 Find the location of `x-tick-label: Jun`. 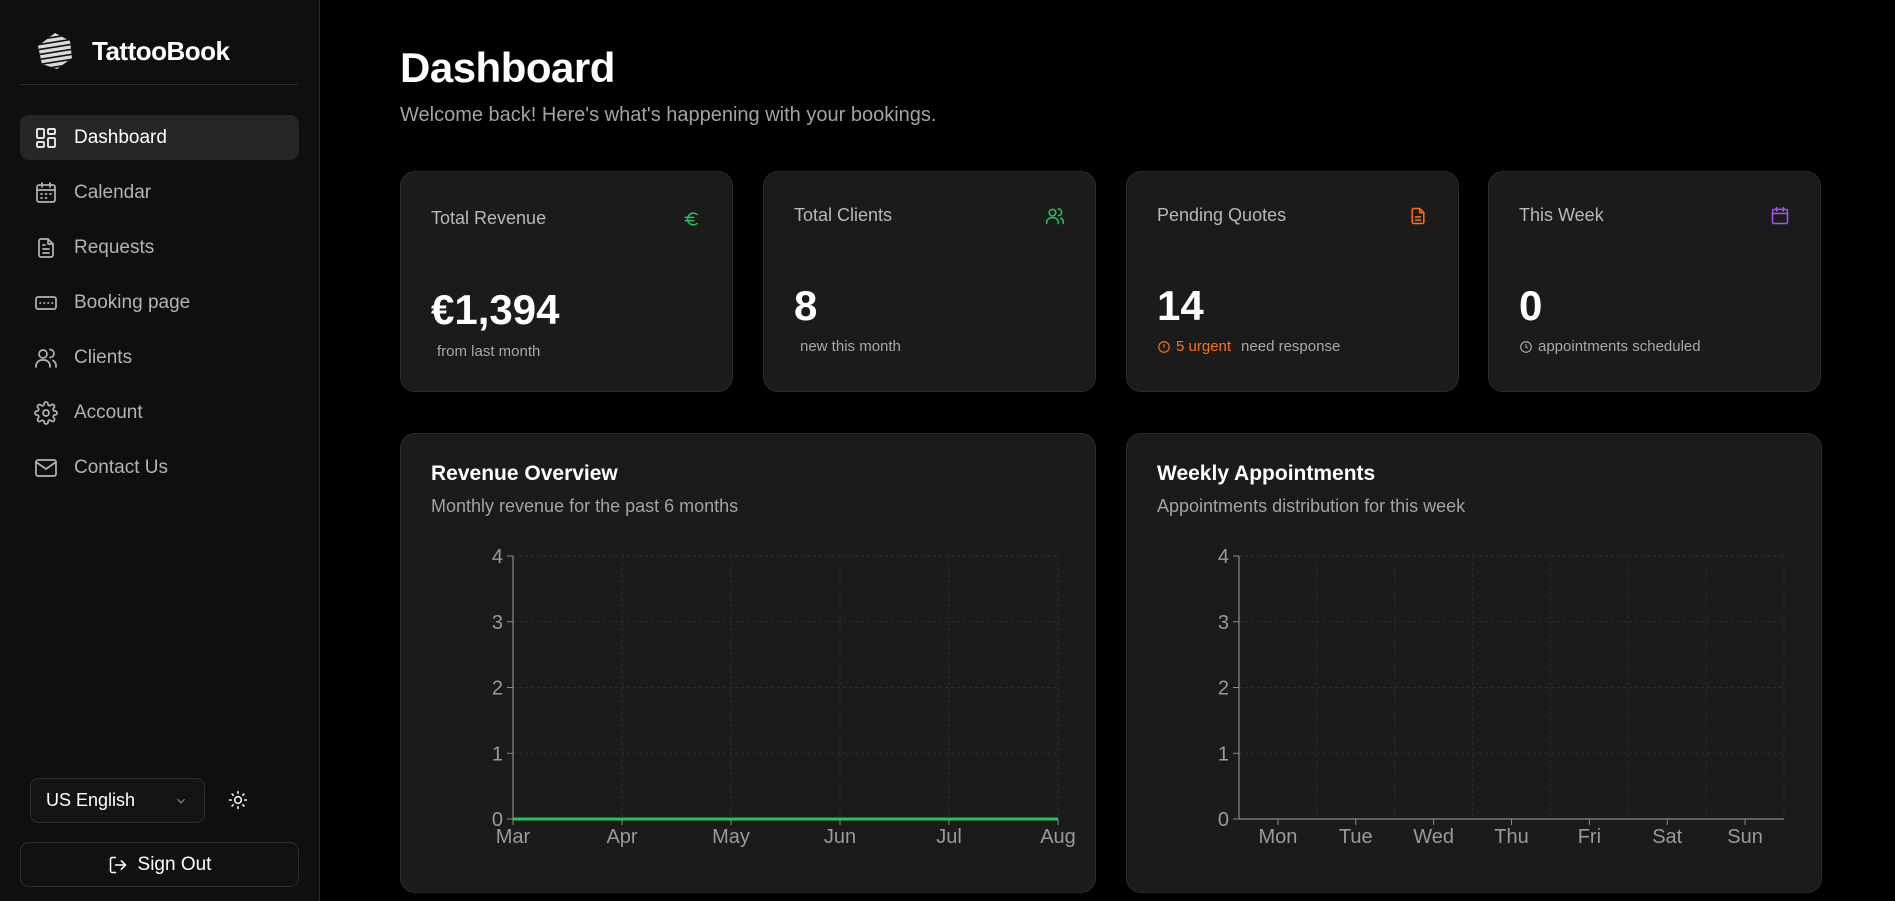

x-tick-label: Jun is located at coordinates (840, 837).